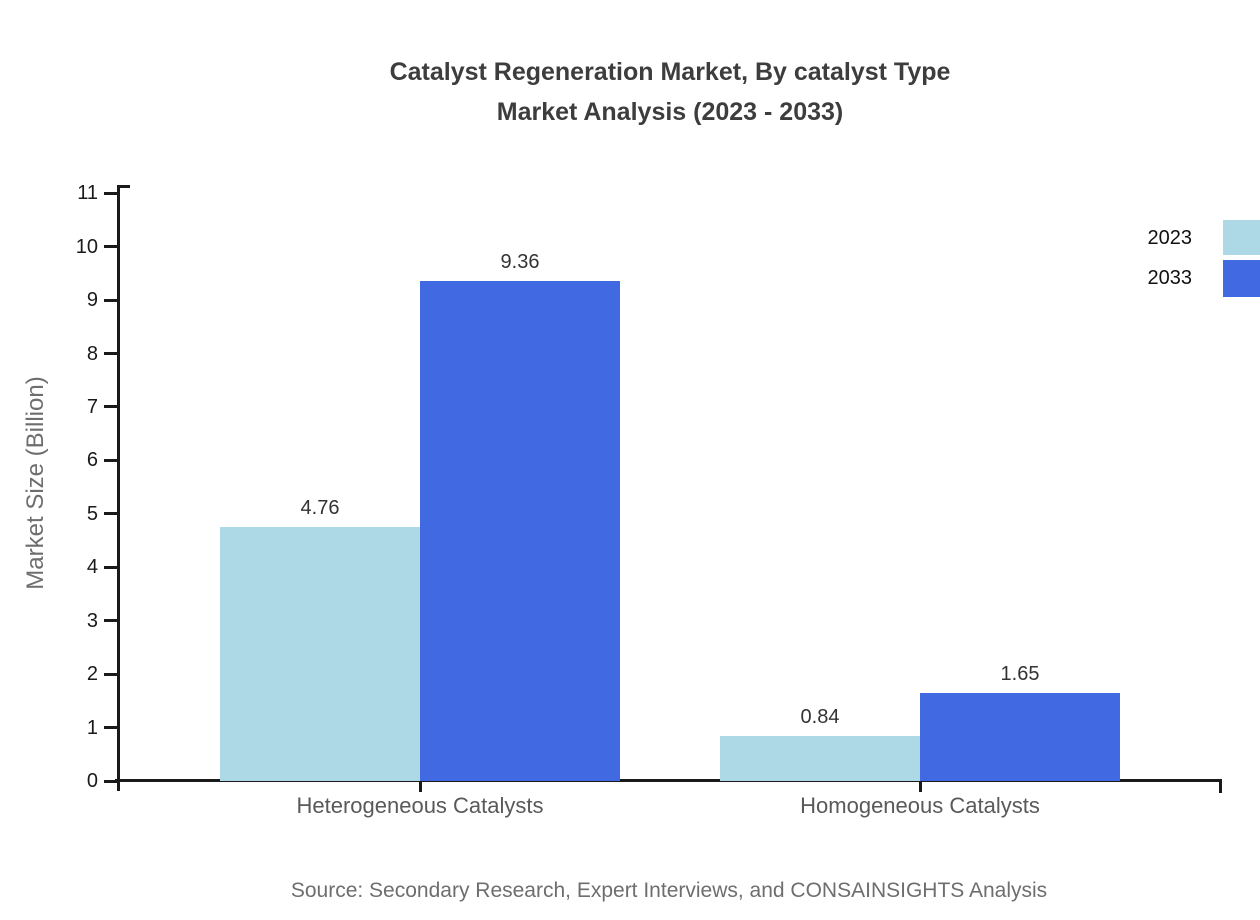 The width and height of the screenshot is (1260, 920). What do you see at coordinates (670, 112) in the screenshot?
I see `chart-title-line-2: Market Analysis (2023 - 2033)` at bounding box center [670, 112].